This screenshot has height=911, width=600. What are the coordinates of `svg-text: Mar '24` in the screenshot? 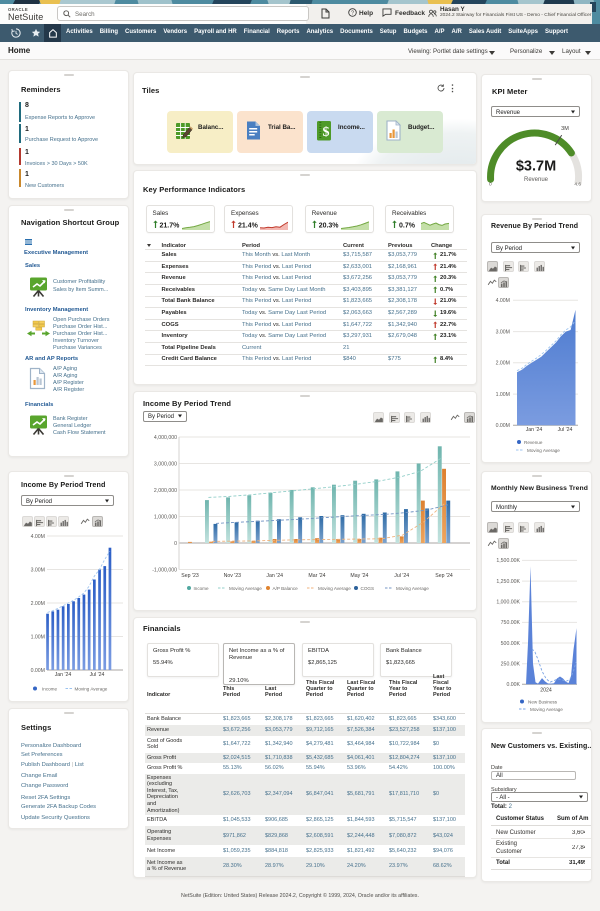 It's located at (316, 576).